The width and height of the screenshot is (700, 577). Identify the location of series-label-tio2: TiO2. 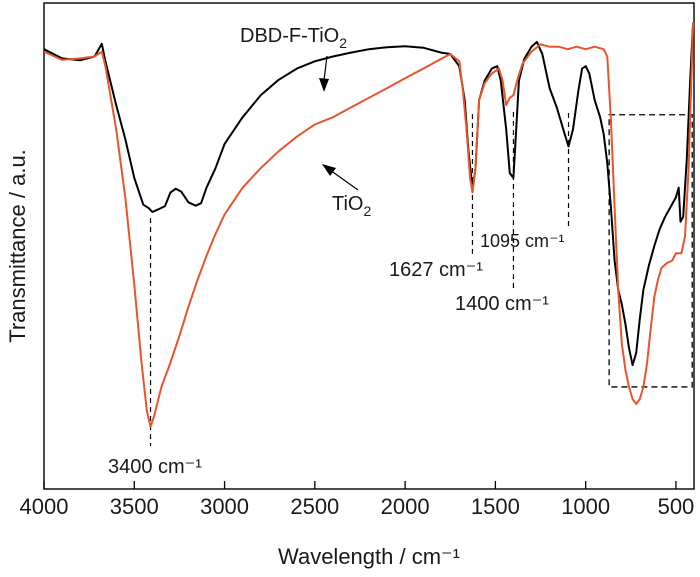
(346, 191).